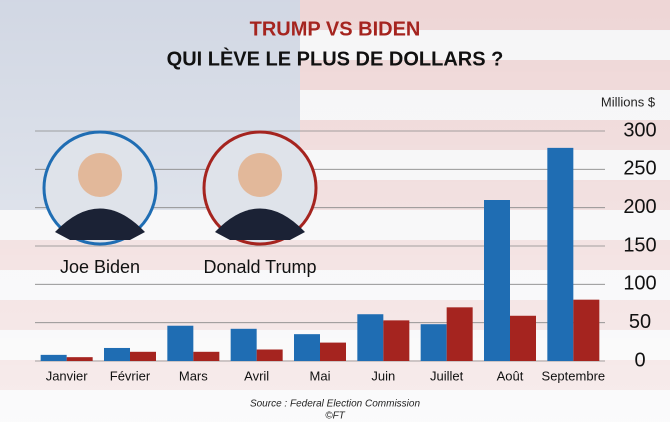 This screenshot has height=422, width=670. Describe the element at coordinates (639, 130) in the screenshot. I see `y-tick-label: 300` at that location.